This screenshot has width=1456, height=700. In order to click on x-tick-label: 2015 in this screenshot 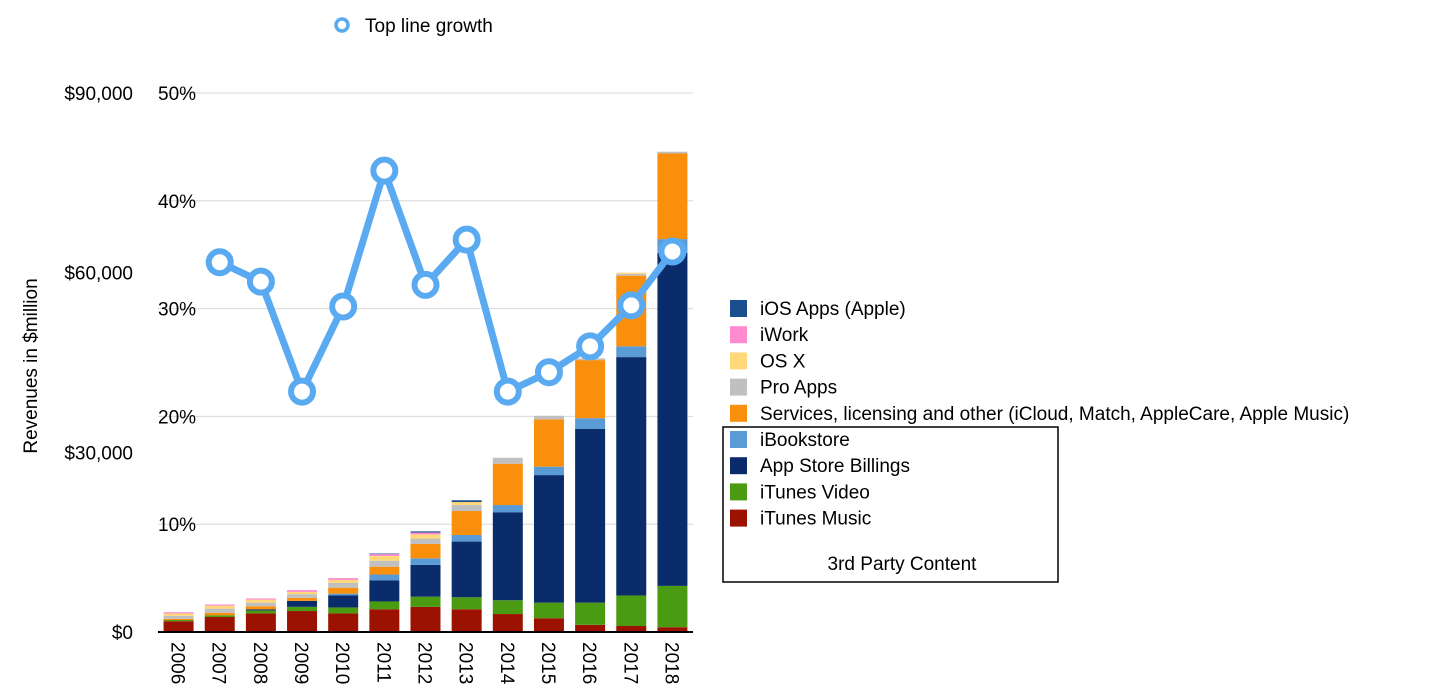, I will do `click(547, 663)`.